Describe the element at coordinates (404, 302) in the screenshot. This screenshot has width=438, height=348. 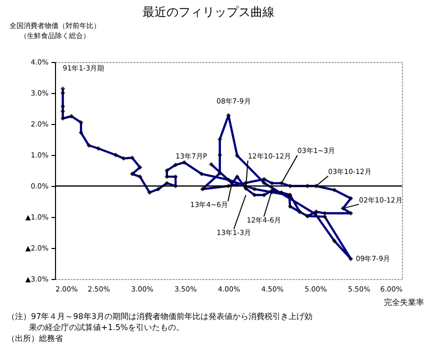
I see `x-axis-title: 完全失業率` at that location.